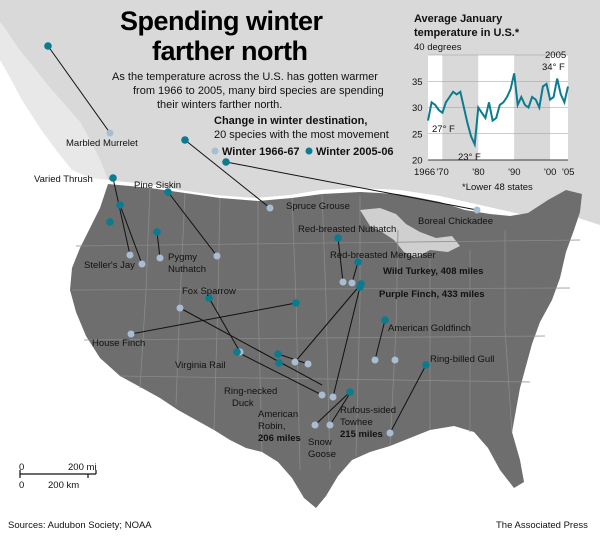  I want to click on label-varied-thrush: Varied Thrush, so click(63, 179).